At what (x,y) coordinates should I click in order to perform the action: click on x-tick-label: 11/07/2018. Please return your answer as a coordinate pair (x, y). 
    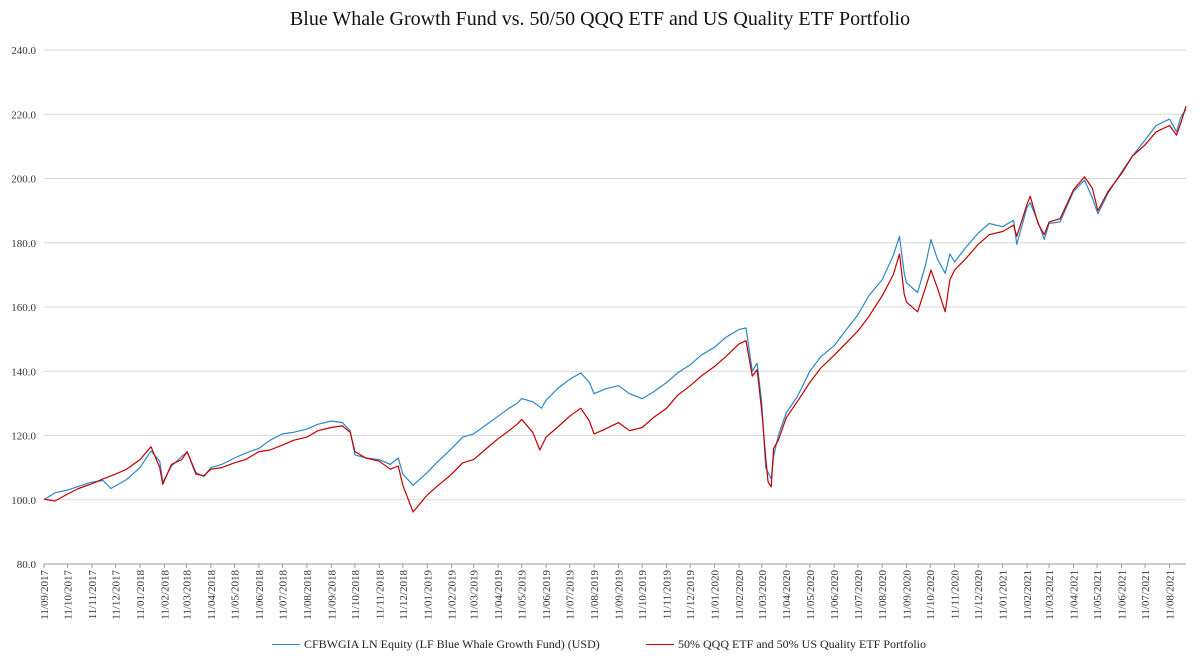
    Looking at the image, I should click on (283, 595).